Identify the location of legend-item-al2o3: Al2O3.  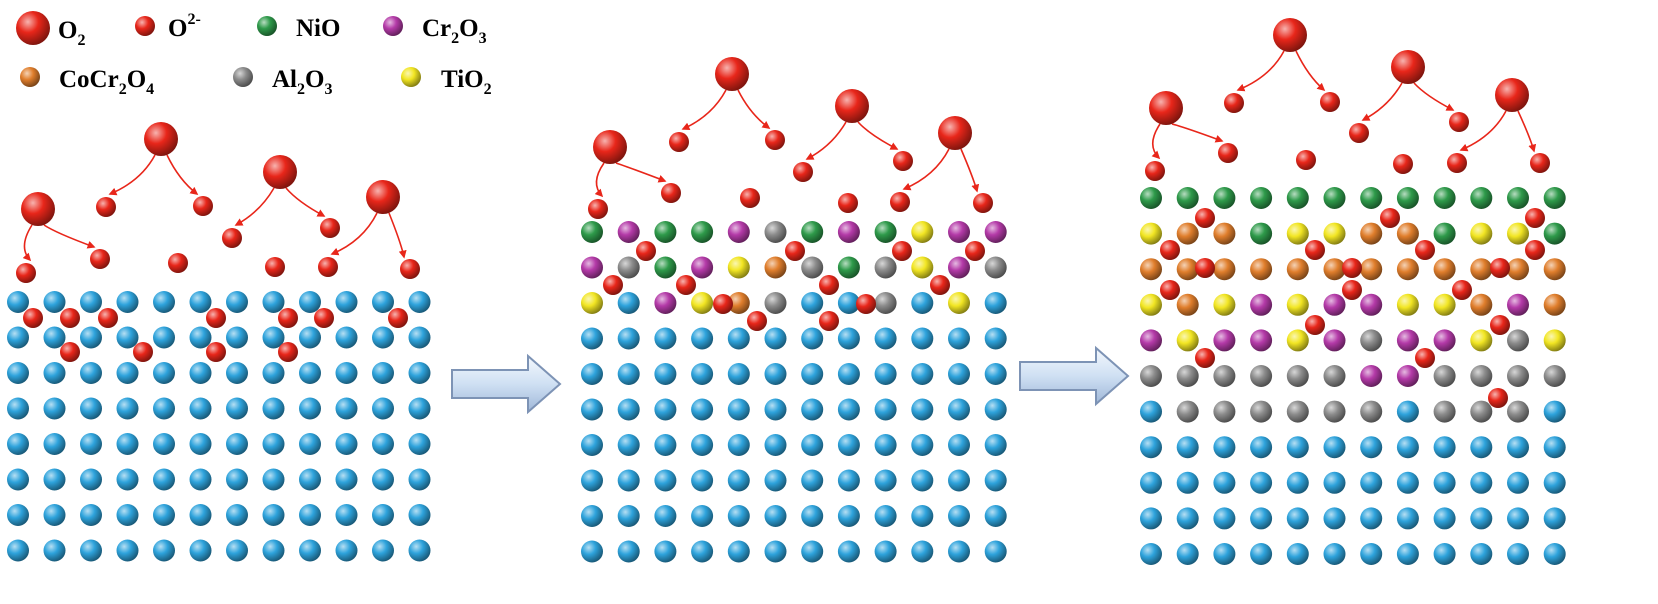
(282, 82).